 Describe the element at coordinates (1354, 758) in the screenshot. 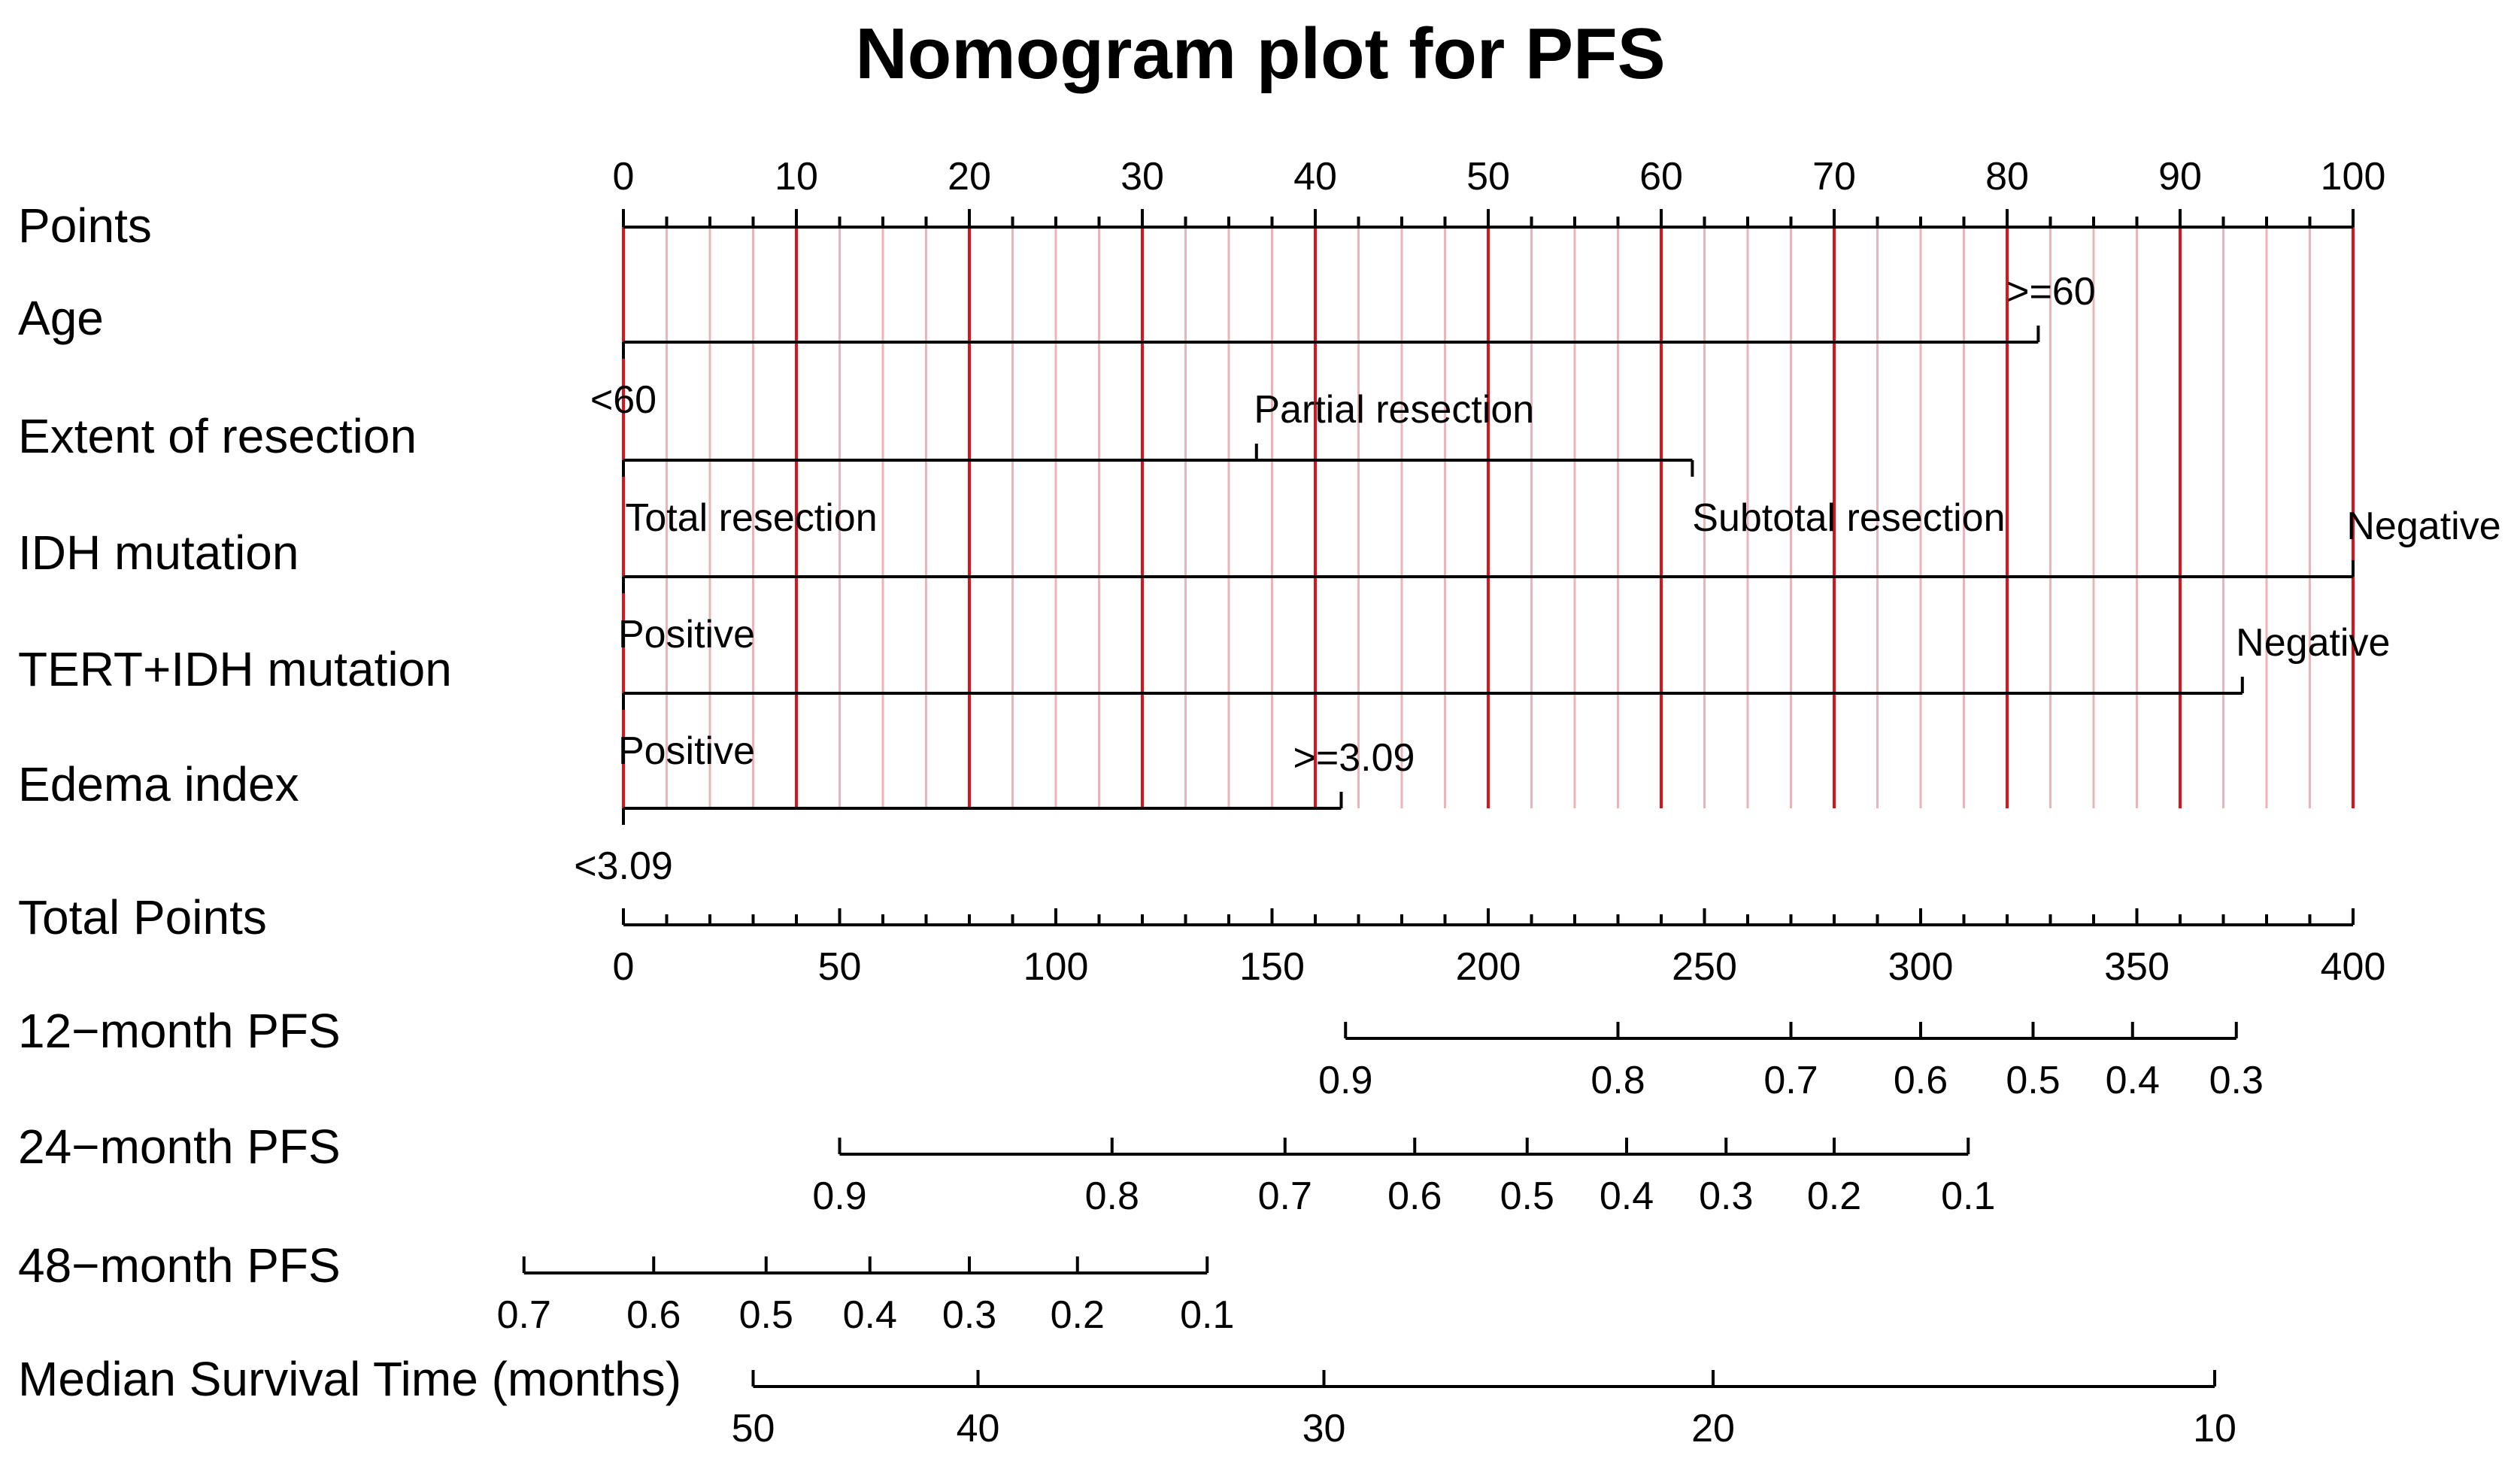

I see `predictor-level-label: >=3.09` at that location.